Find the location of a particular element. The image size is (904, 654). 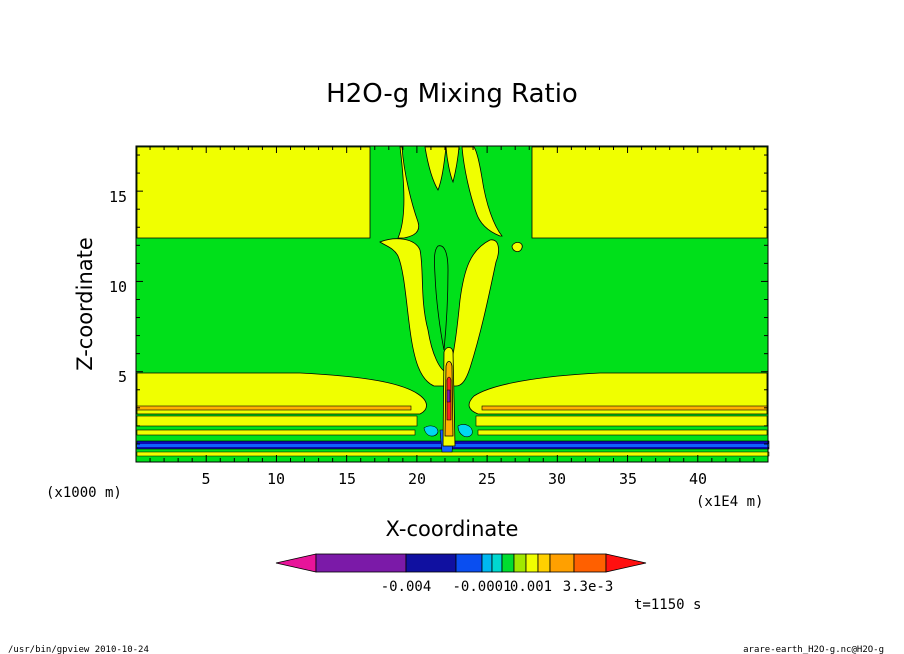

contour-upper-left is located at coordinates (253, 192).